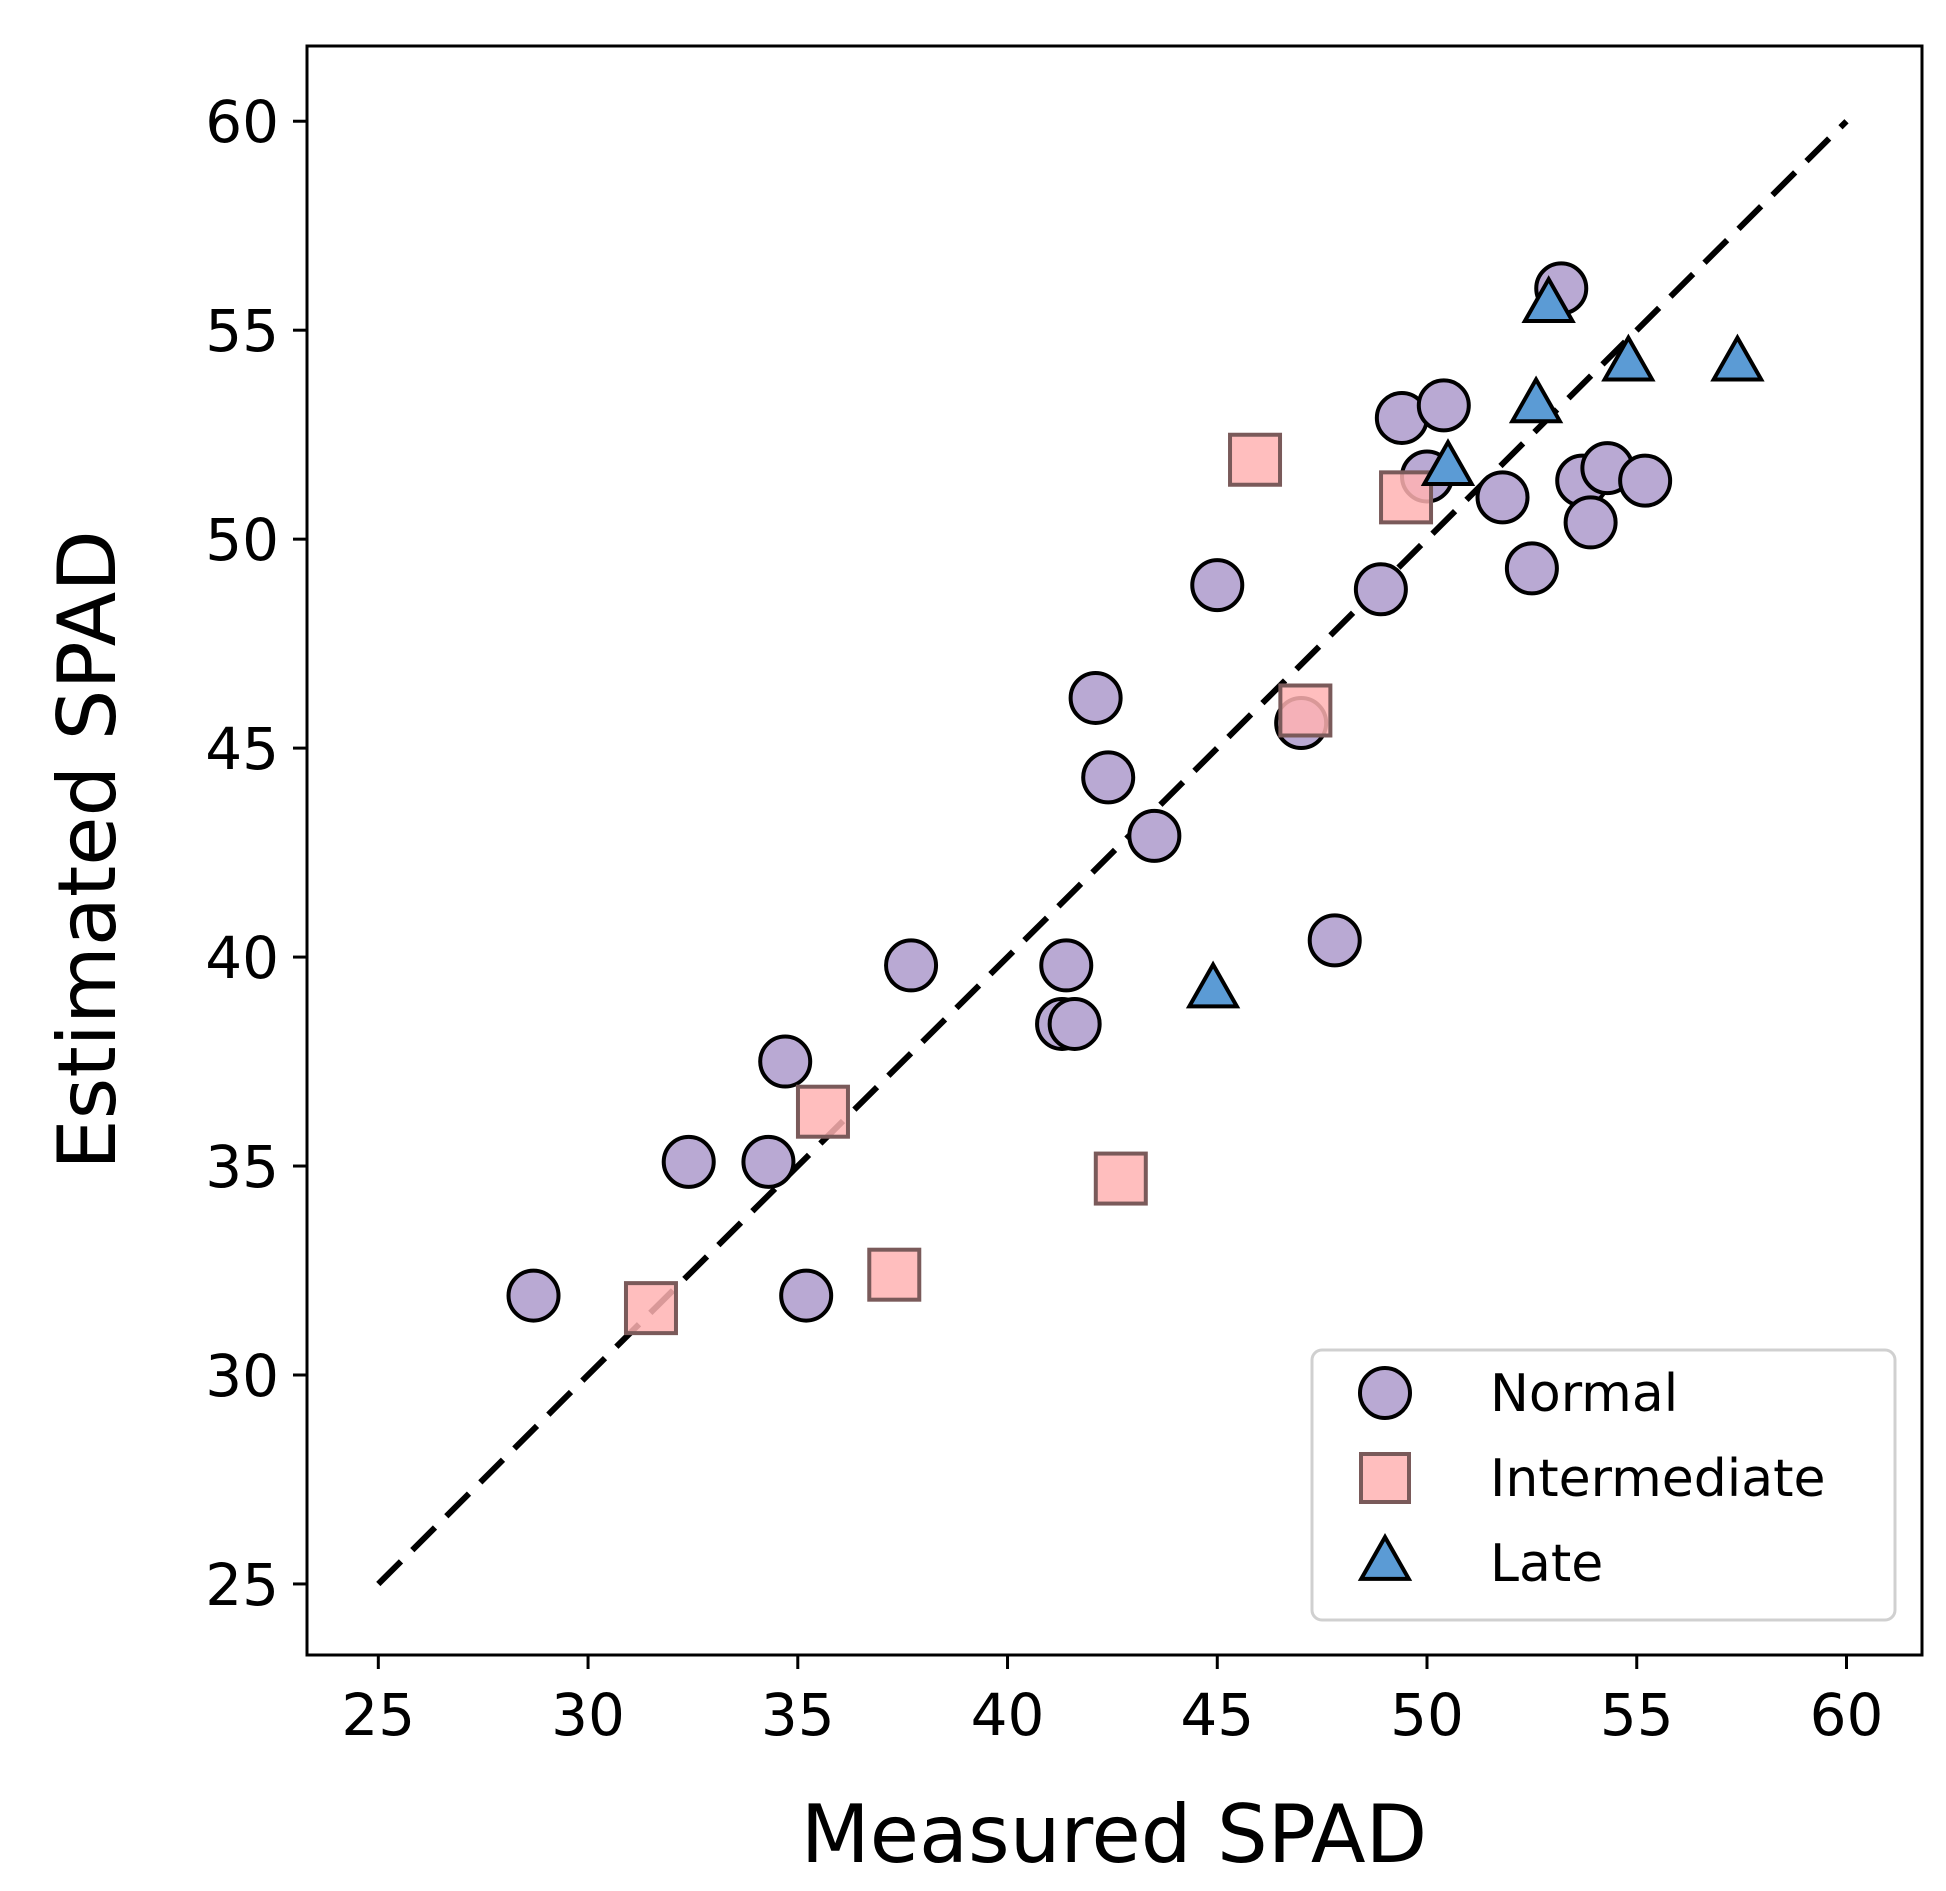 This screenshot has height=1891, width=1946. Describe the element at coordinates (1217, 1715) in the screenshot. I see `x-tick-label: 45` at that location.